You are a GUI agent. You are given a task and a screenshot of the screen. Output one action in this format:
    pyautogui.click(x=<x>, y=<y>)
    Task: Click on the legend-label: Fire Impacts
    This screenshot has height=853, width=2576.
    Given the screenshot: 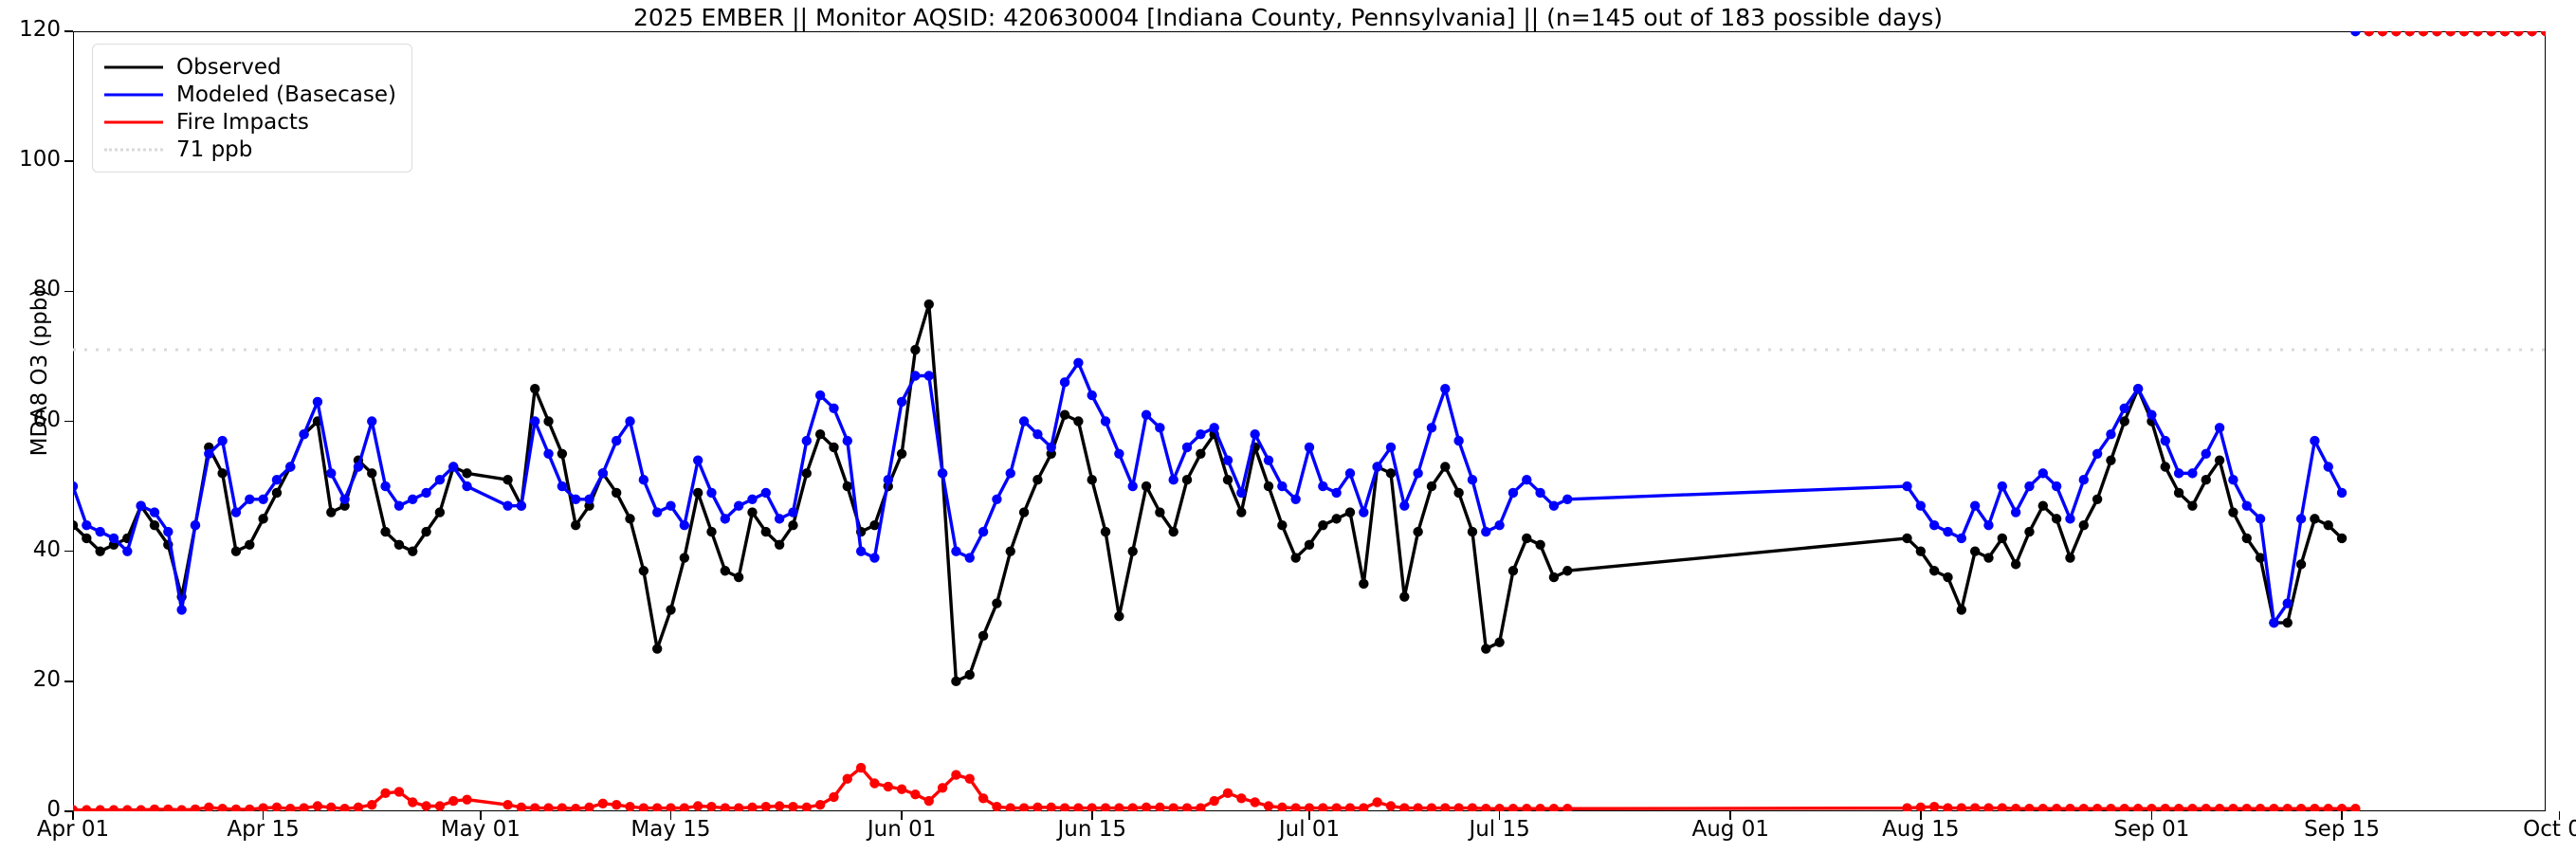 What is the action you would take?
    pyautogui.click(x=242, y=122)
    